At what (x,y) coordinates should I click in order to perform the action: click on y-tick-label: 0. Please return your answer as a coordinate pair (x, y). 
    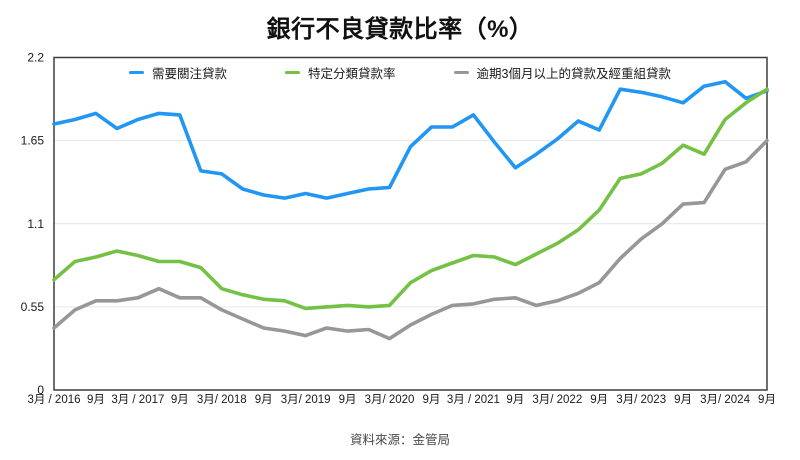
    Looking at the image, I should click on (40, 390).